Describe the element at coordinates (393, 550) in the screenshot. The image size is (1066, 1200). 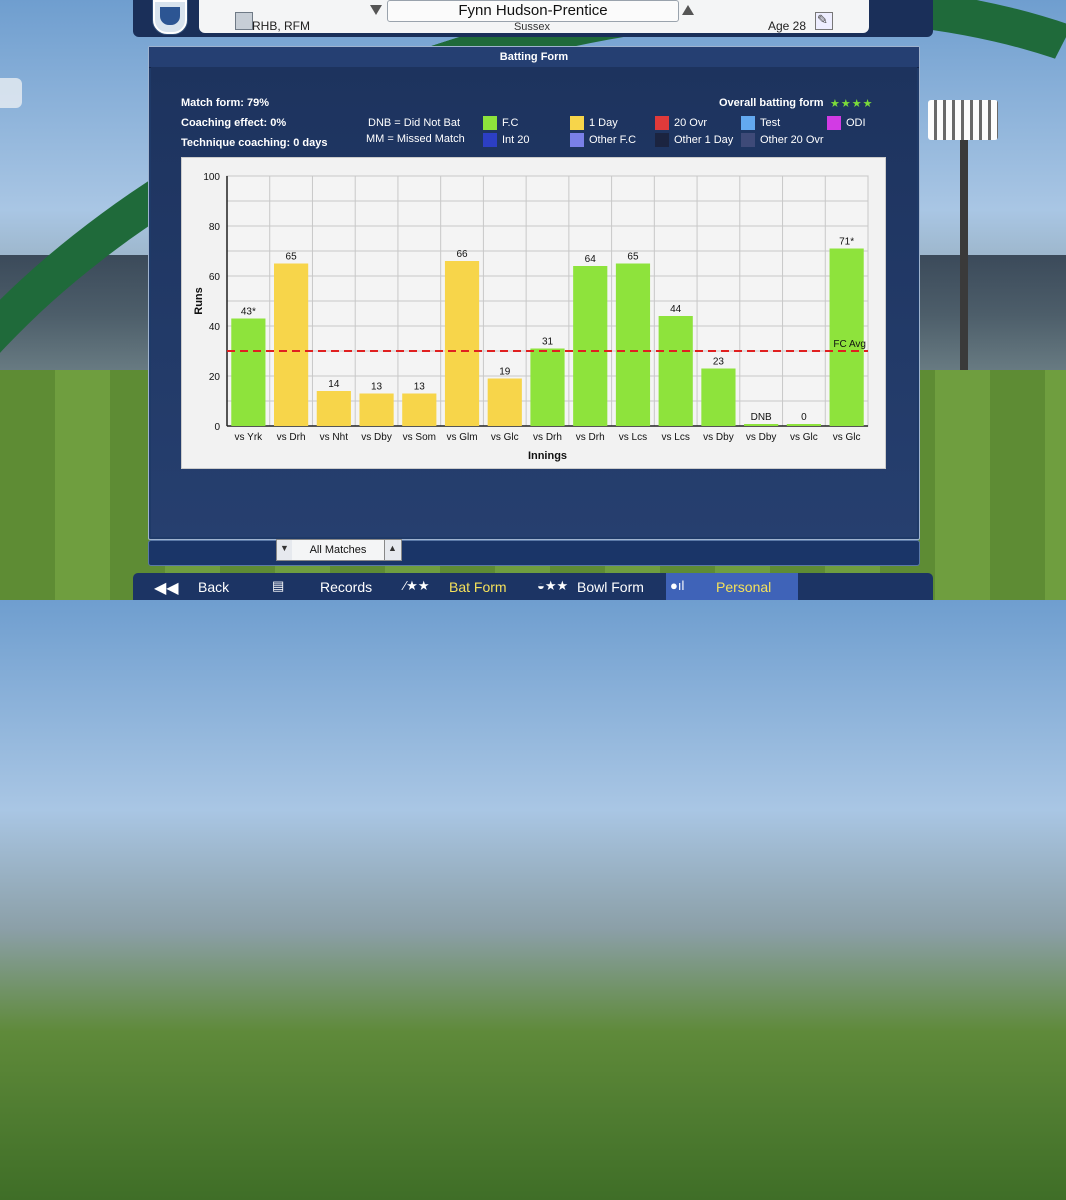
I see `filter-next-button` at that location.